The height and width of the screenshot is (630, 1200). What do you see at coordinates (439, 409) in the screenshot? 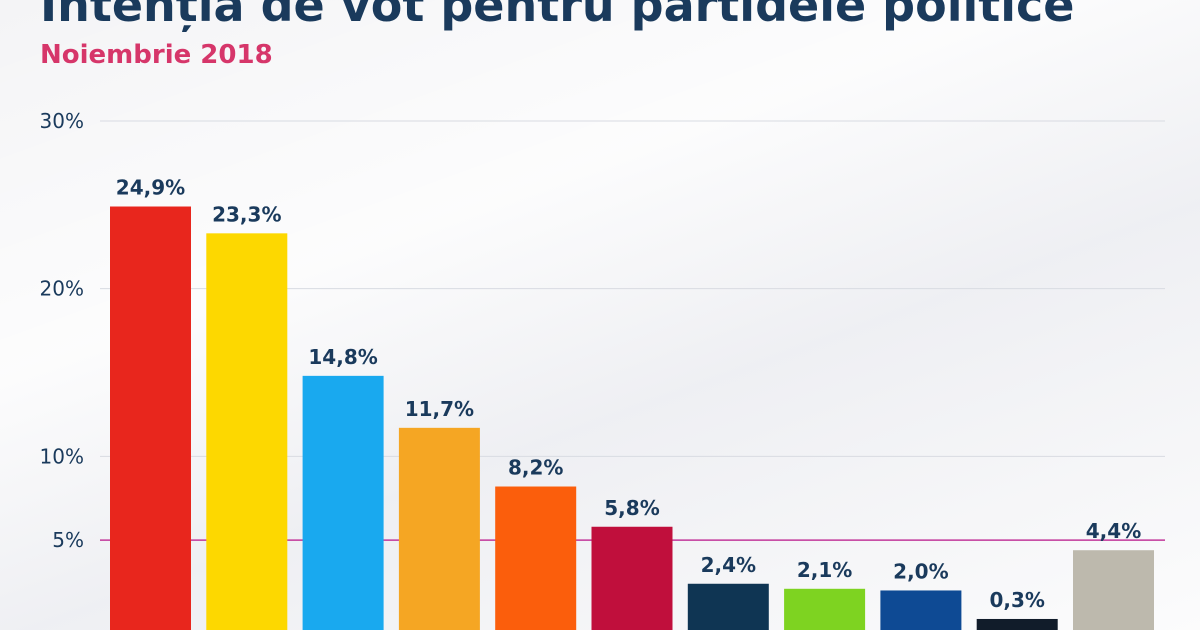
I see `bar-value-label: 11,7%` at bounding box center [439, 409].